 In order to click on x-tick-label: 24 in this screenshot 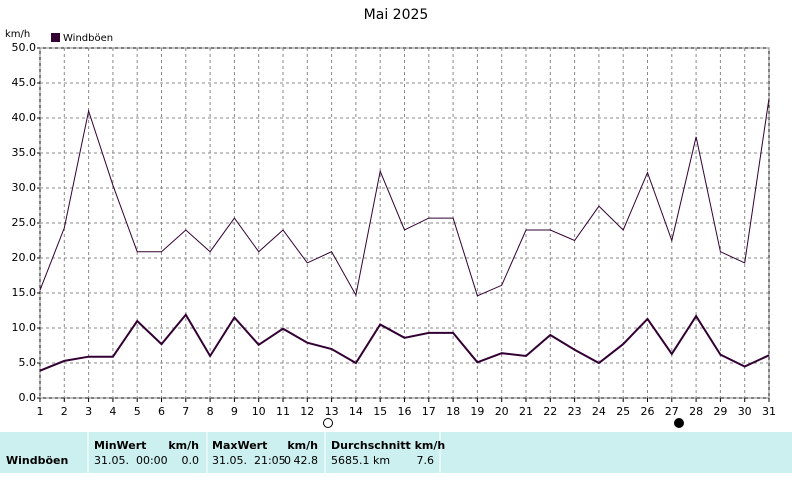, I will do `click(599, 411)`.